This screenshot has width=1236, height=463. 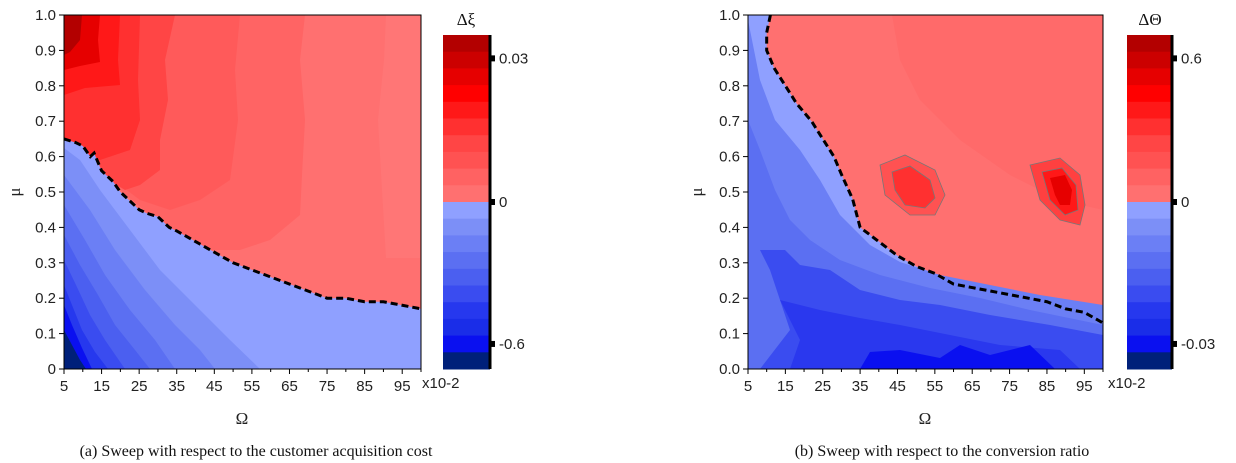 What do you see at coordinates (75, 349) in the screenshot?
I see `band-blue-8-a` at bounding box center [75, 349].